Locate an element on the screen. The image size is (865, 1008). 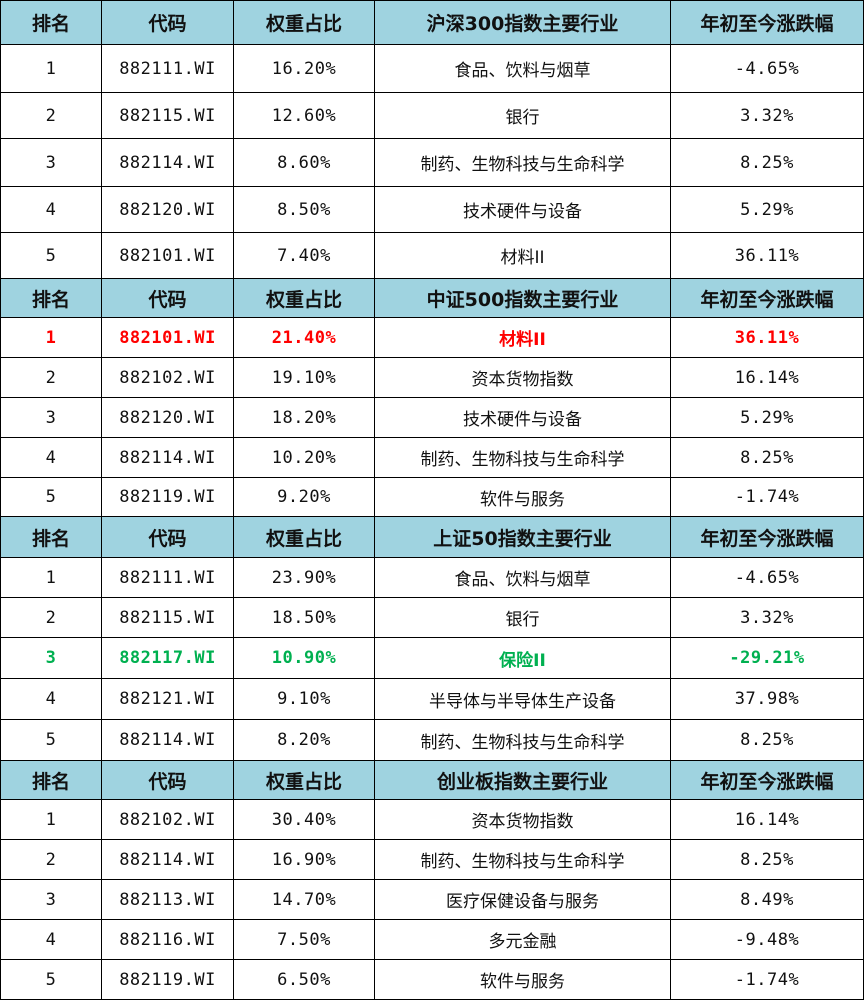
table-row: 4 882116.WI 7.50% 多元金融 -9.48% is located at coordinates (432, 939).